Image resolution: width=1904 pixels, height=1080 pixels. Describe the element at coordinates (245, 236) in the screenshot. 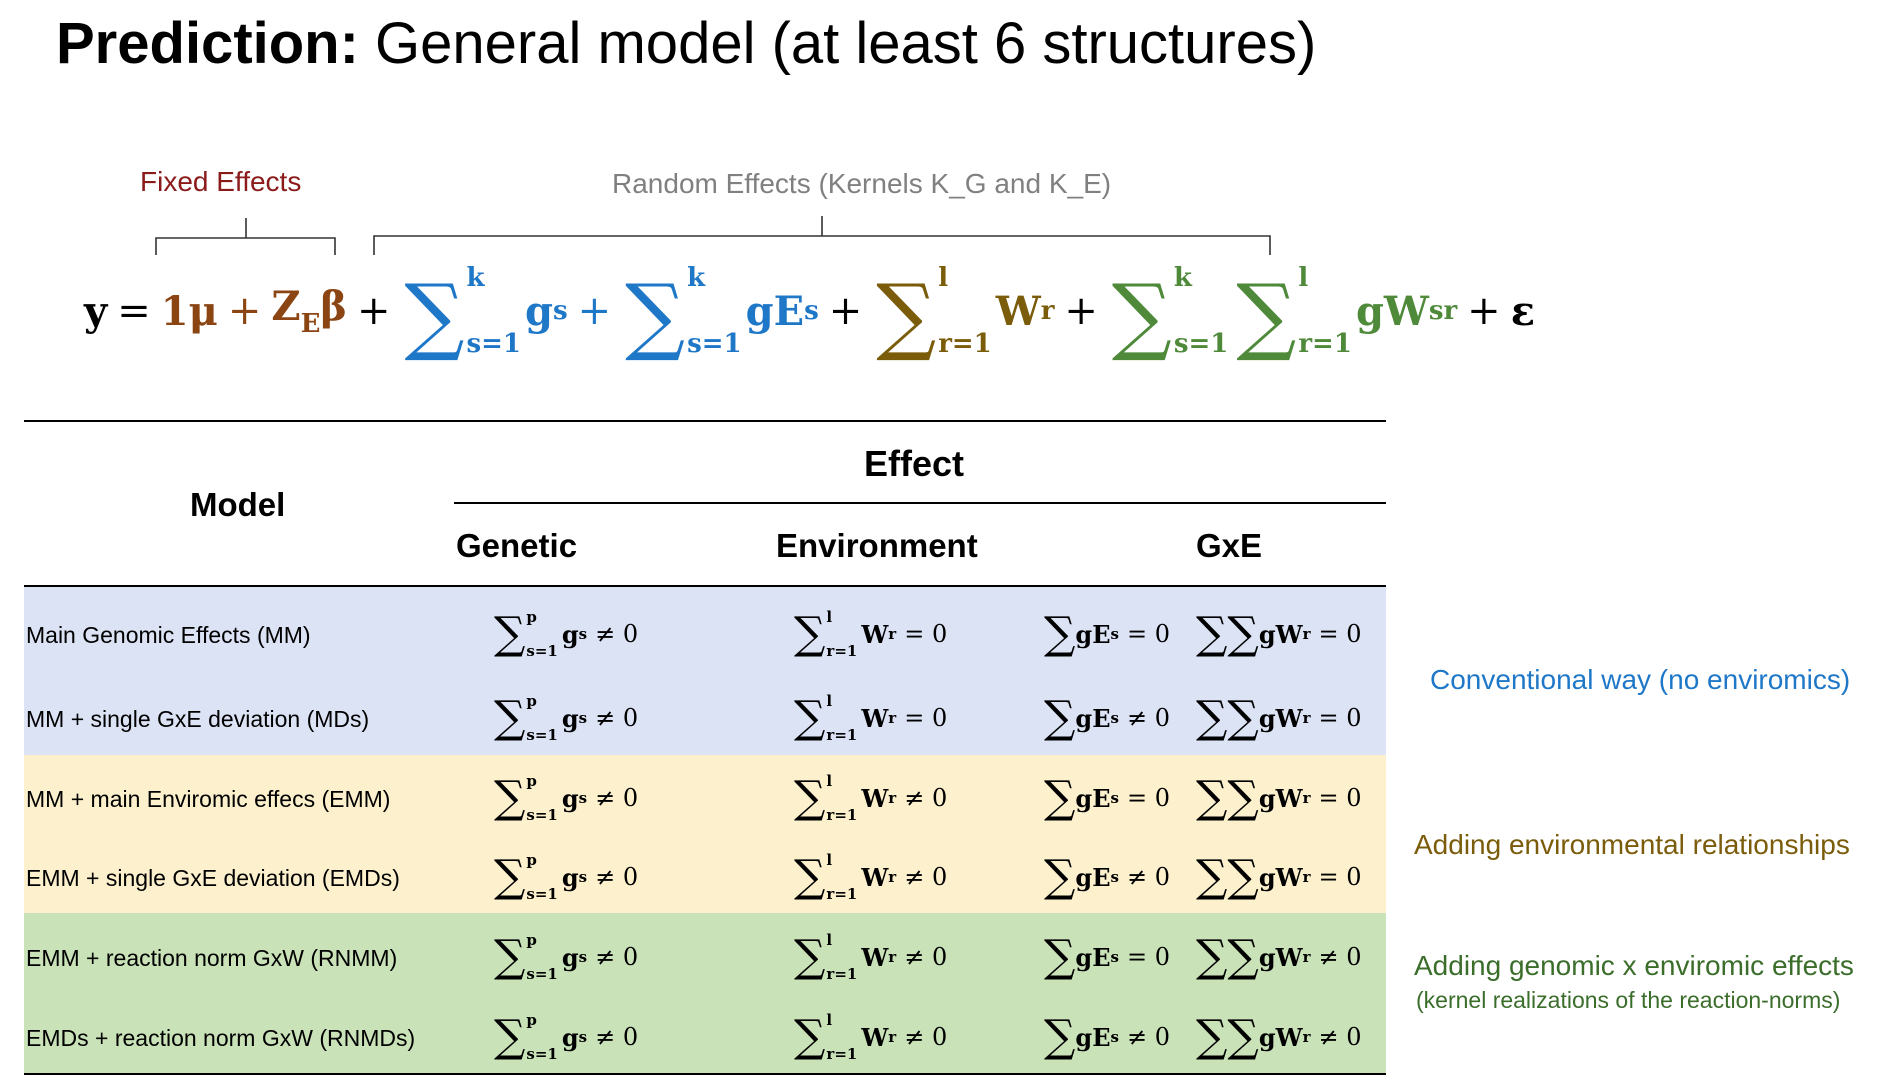

I see `fixed-bracket` at that location.